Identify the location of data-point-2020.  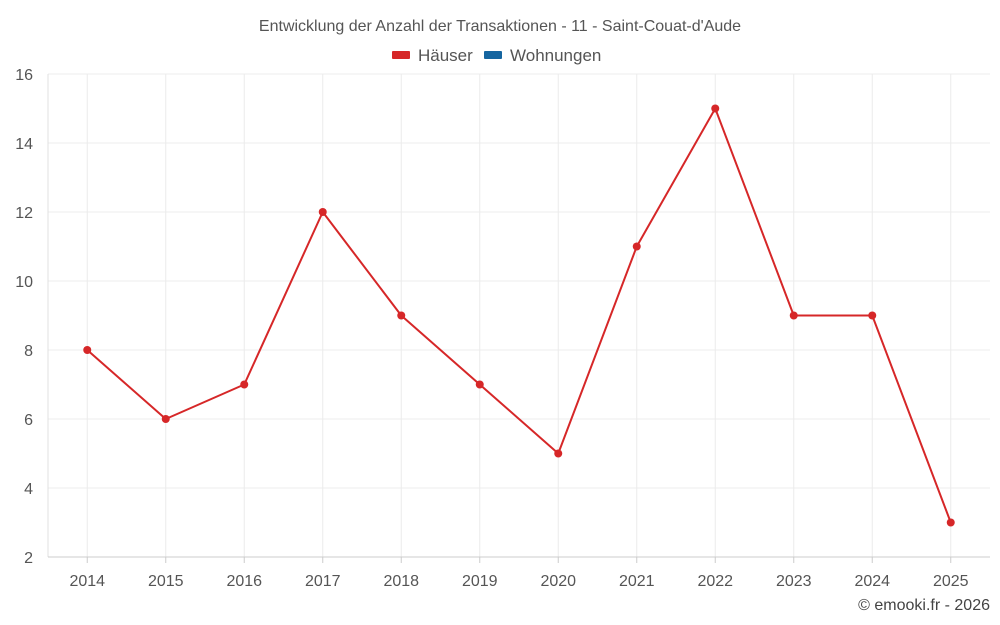
(558, 453).